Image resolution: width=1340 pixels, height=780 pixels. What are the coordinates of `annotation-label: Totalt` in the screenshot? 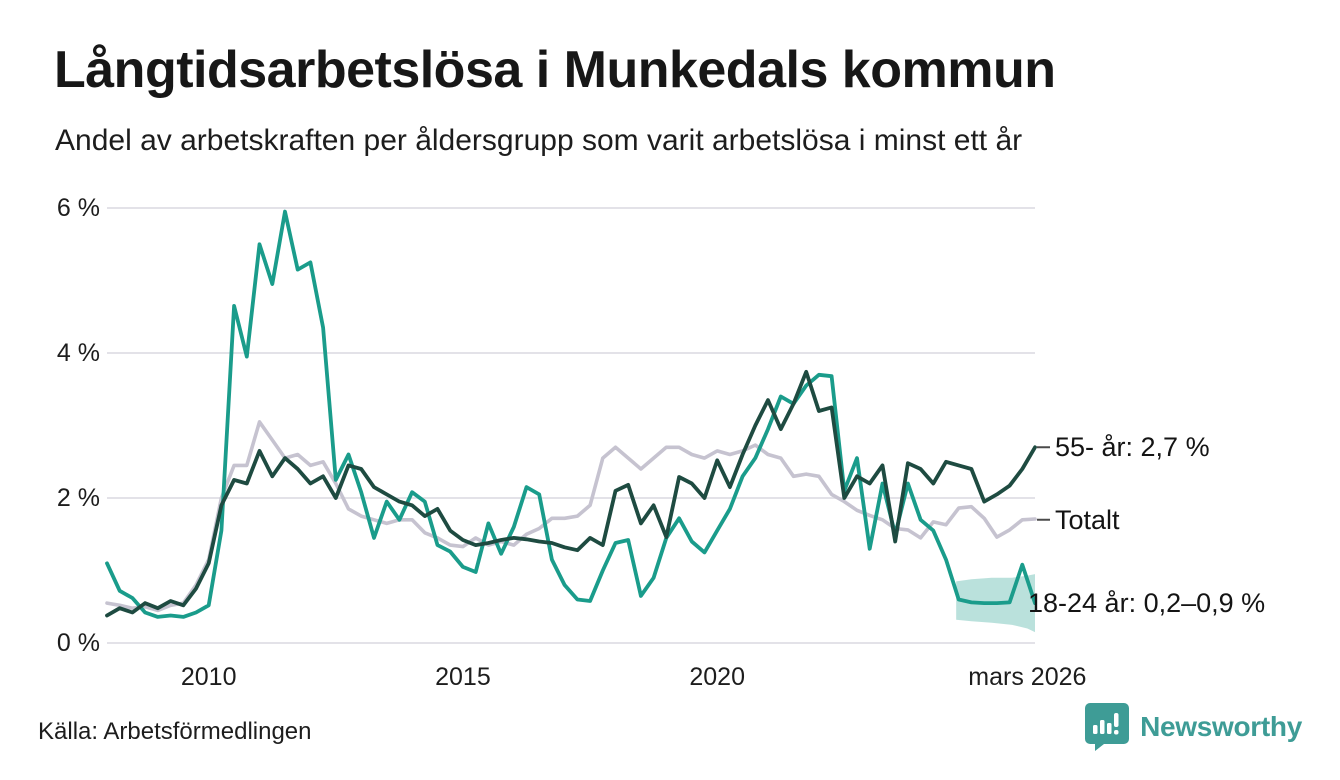 It's located at (1087, 519).